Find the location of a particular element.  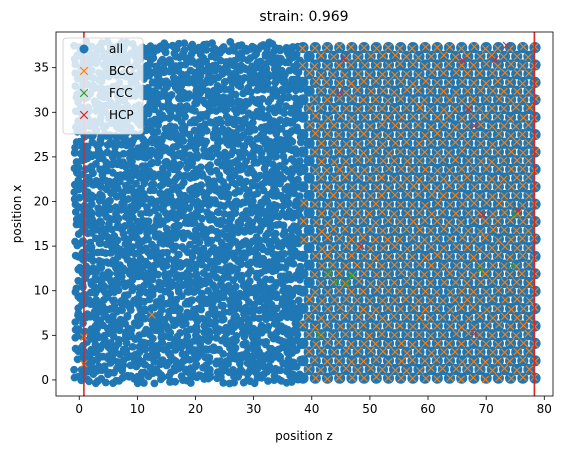

legend: all BCC FCC HCP is located at coordinates (103, 86).